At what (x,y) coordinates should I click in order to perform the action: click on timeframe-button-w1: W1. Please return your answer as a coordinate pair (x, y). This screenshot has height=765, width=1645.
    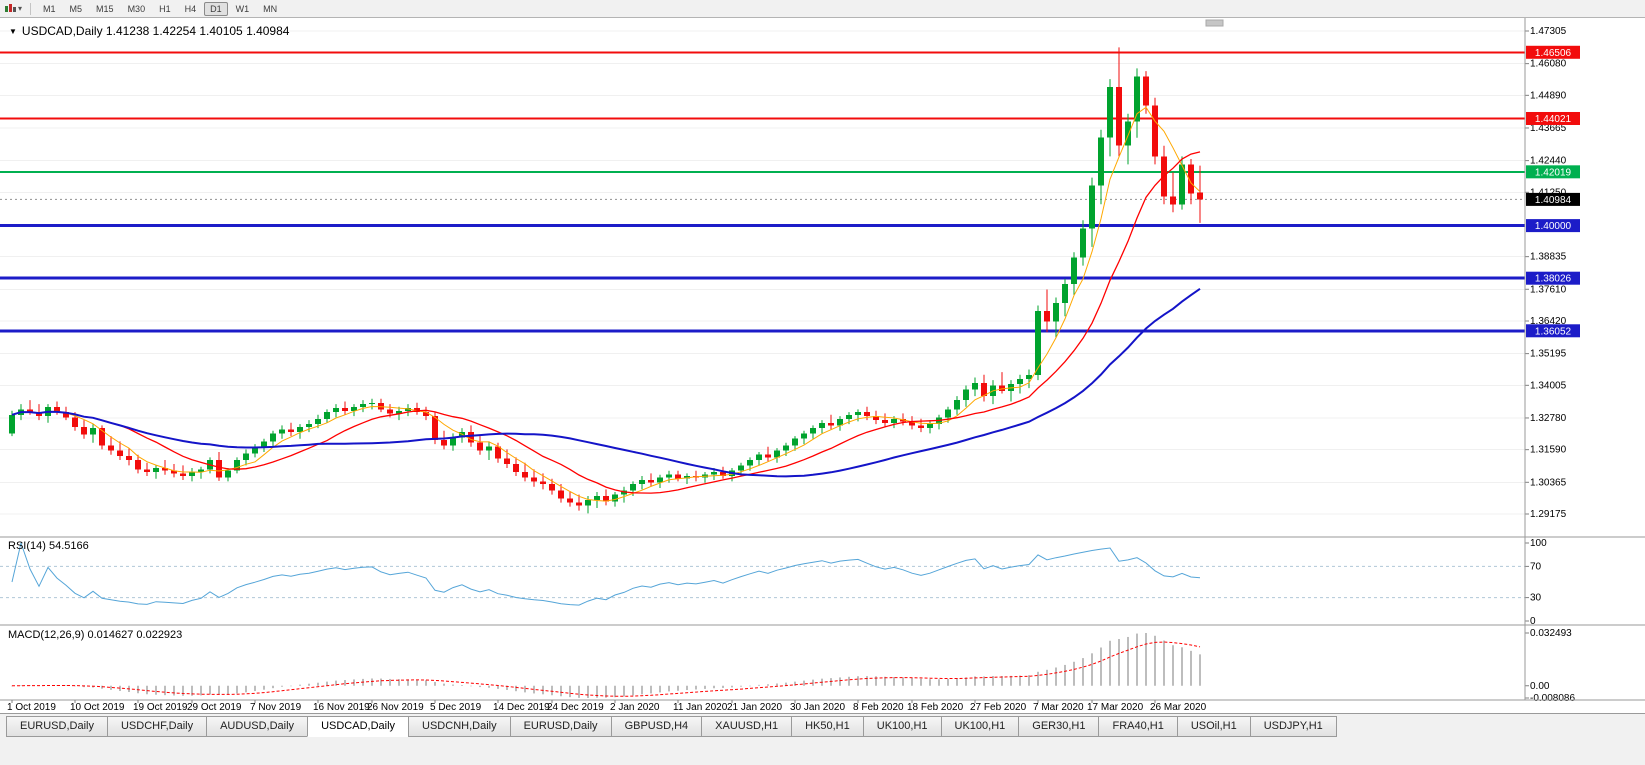
    Looking at the image, I should click on (242, 8).